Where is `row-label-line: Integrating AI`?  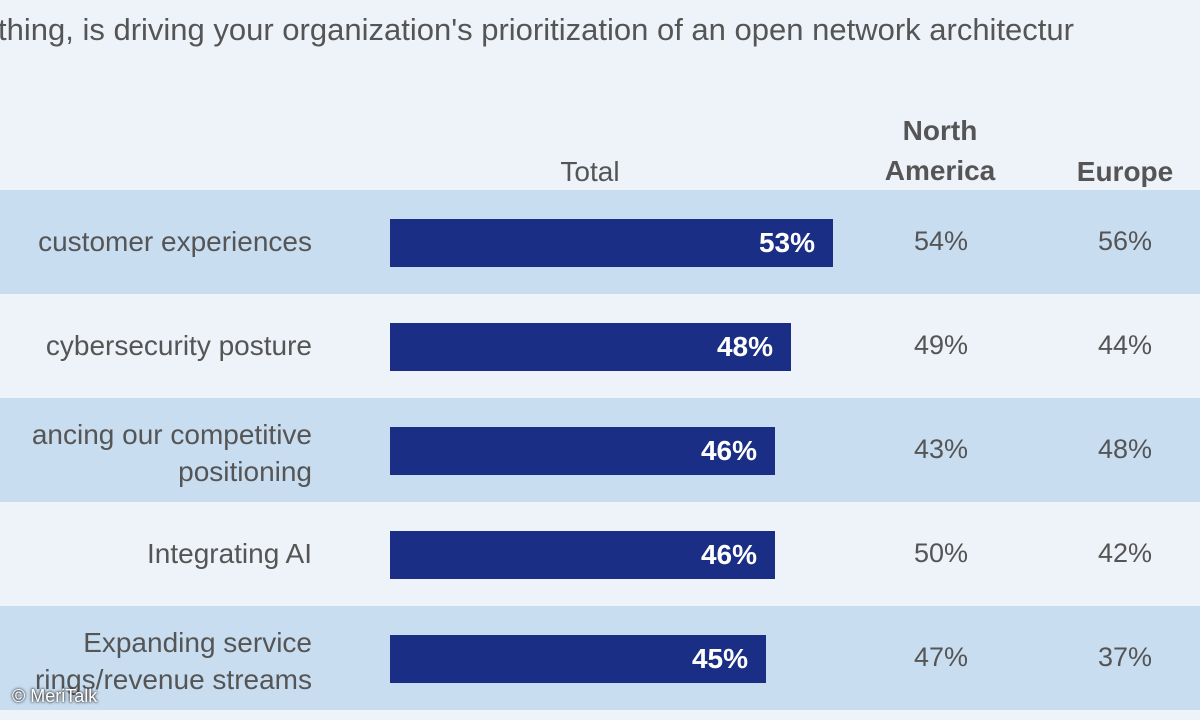
row-label-line: Integrating AI is located at coordinates (229, 553).